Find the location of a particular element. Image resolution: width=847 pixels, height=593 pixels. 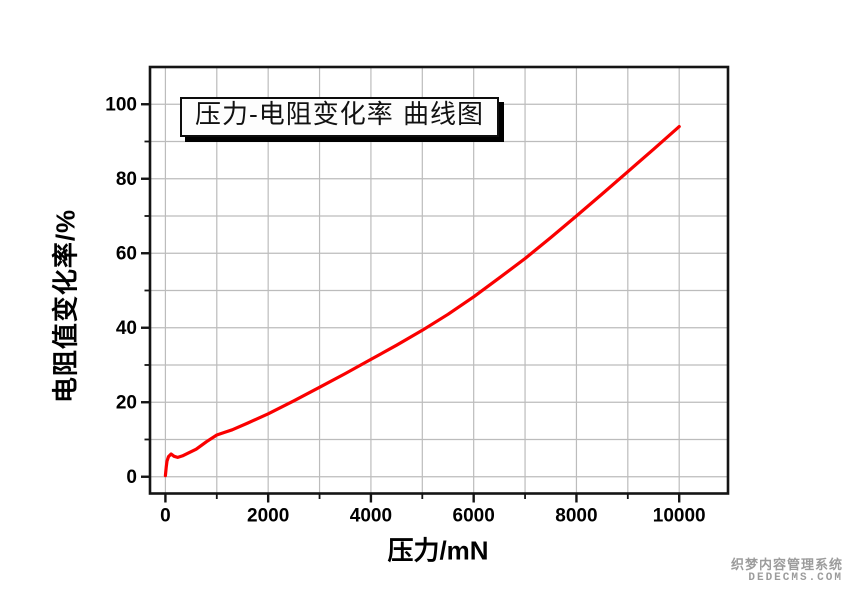

x-tick-label: 4000 is located at coordinates (371, 516).